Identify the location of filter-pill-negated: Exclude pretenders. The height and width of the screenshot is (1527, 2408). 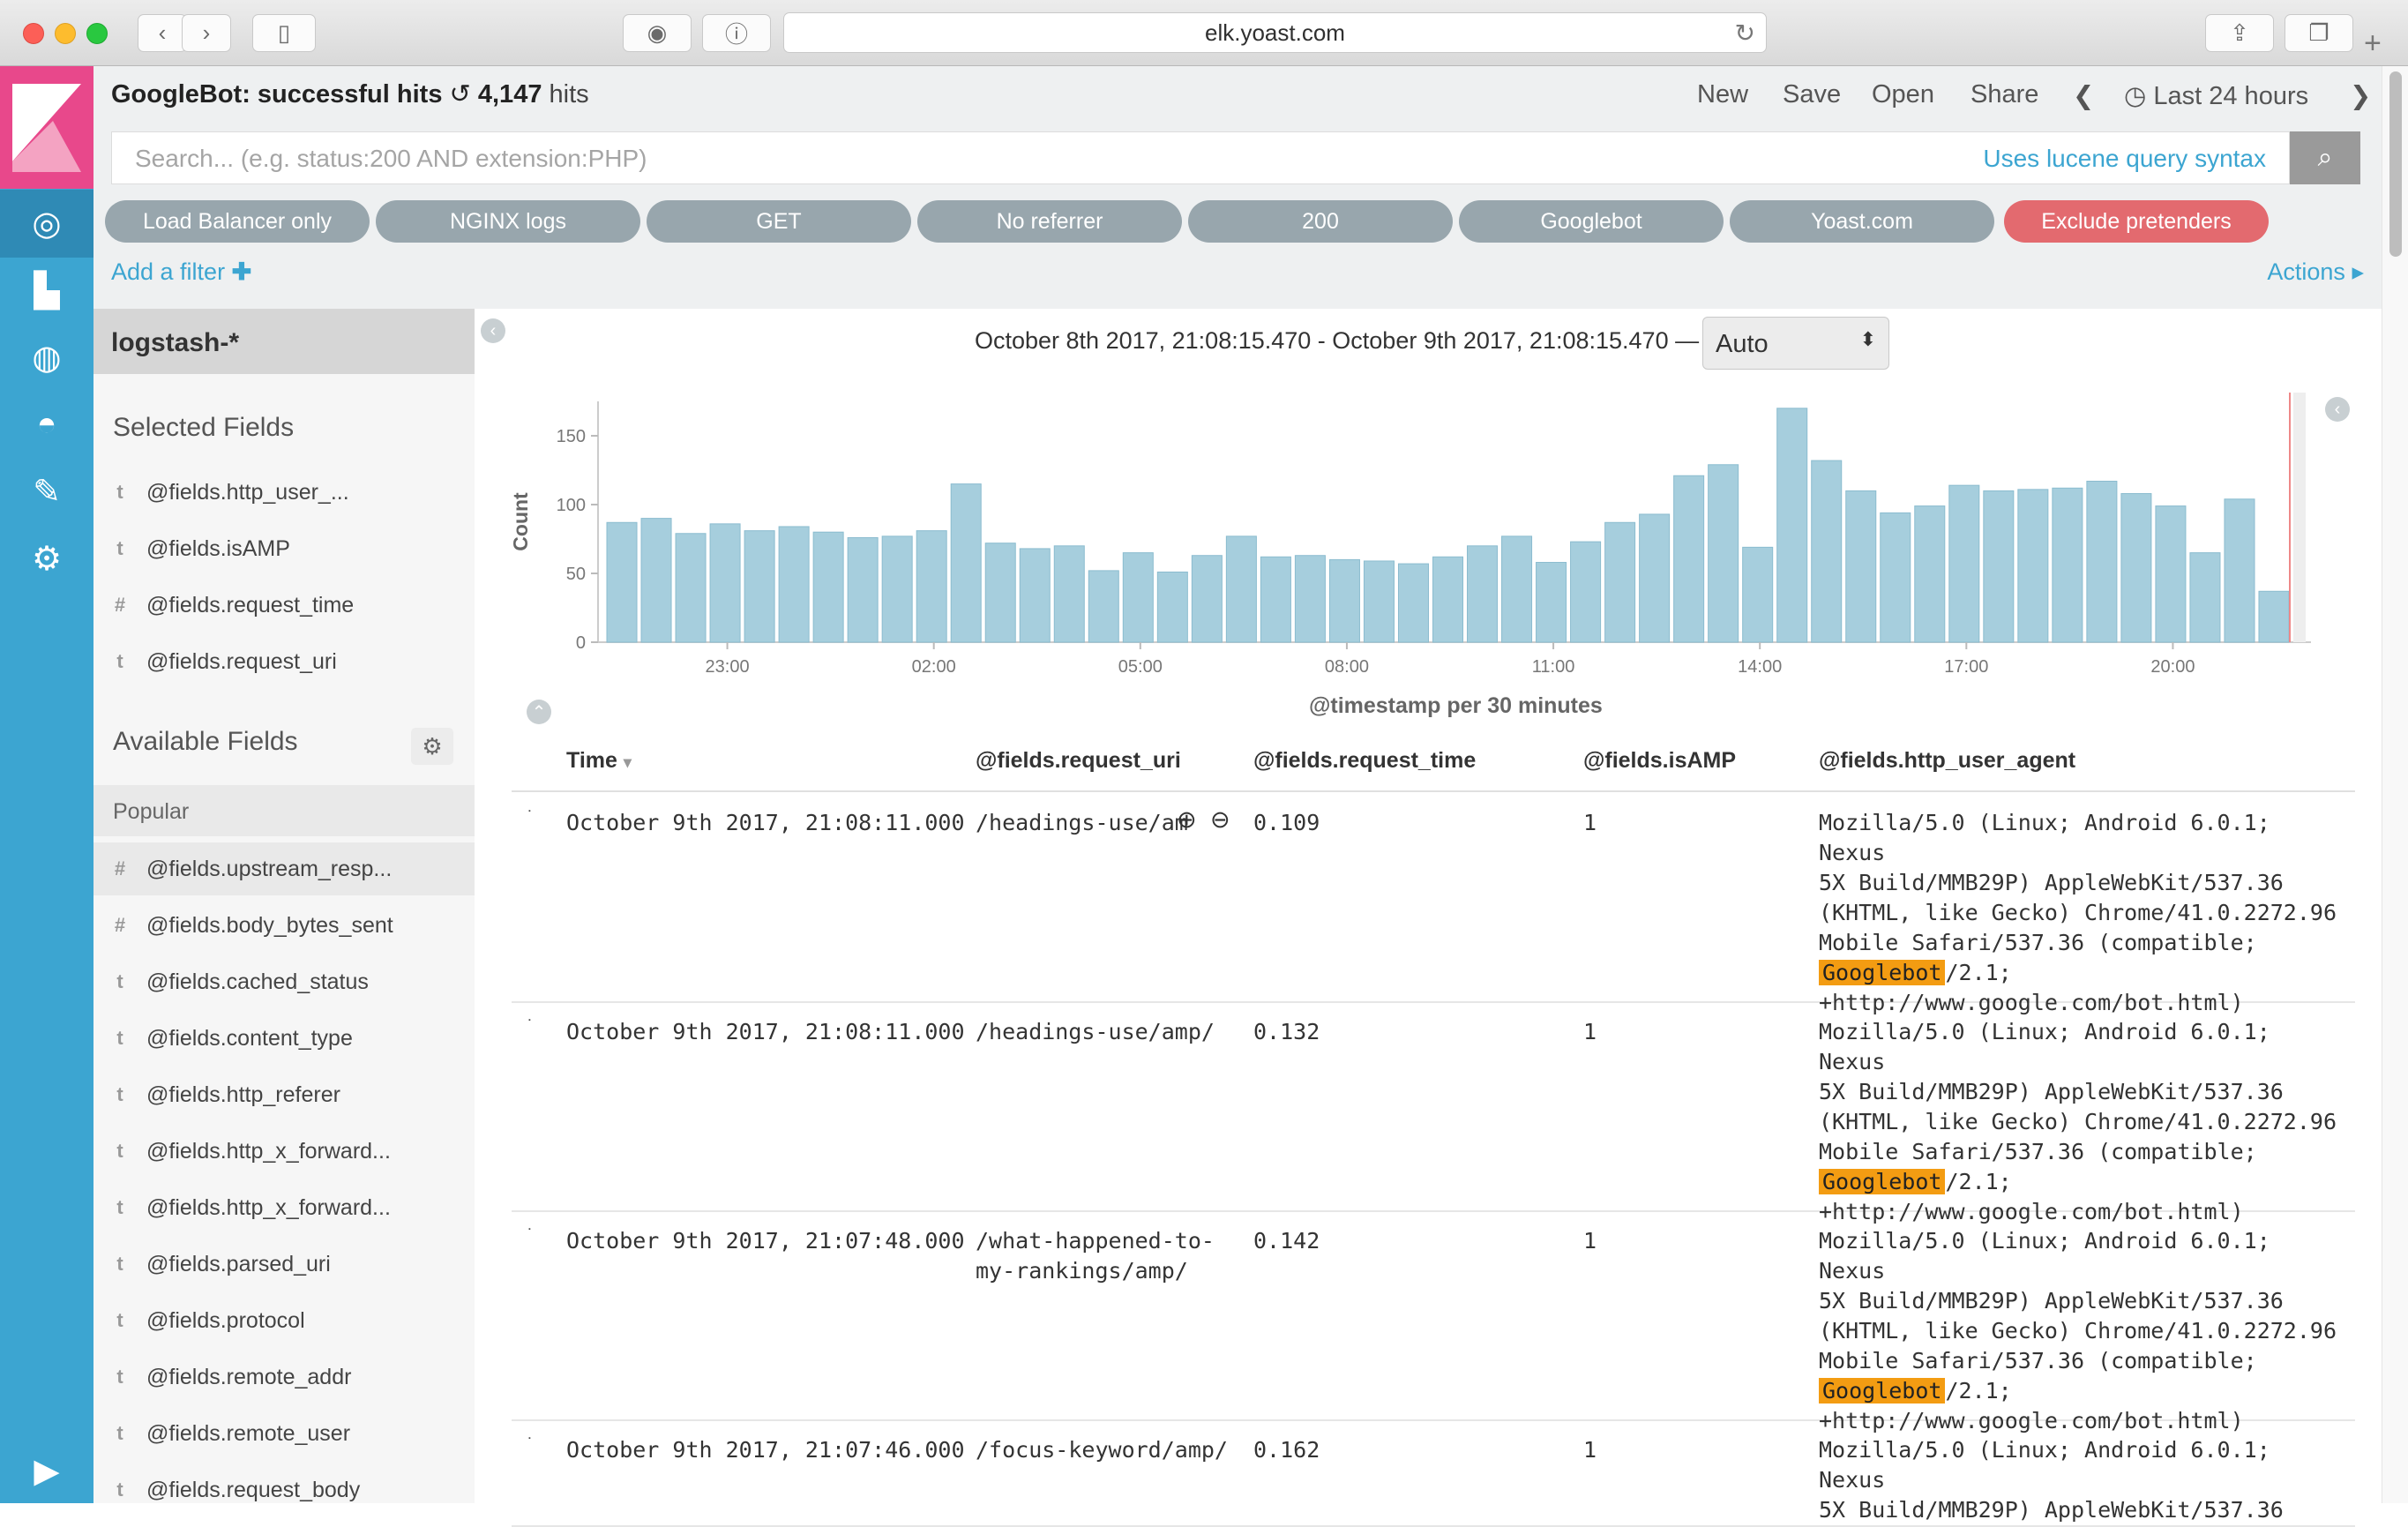
(2136, 221).